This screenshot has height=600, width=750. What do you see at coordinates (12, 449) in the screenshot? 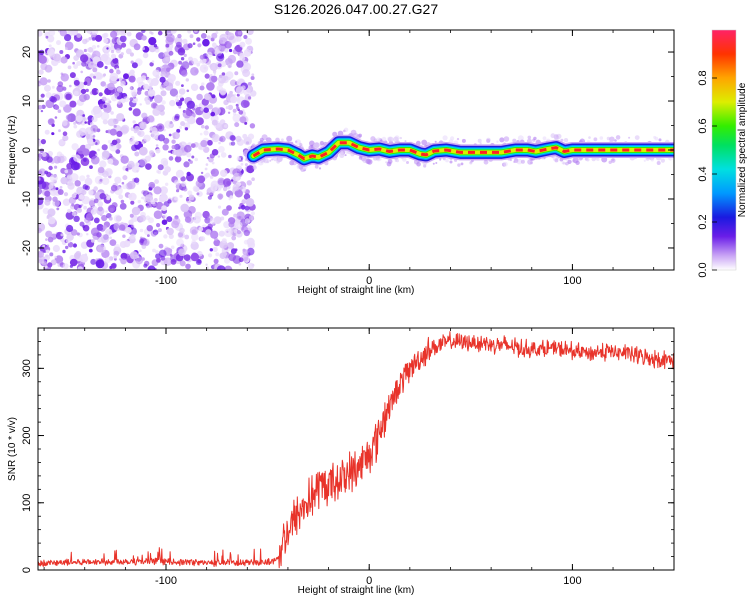
I see `snr-y-label: SNR (10 * v/v)` at bounding box center [12, 449].